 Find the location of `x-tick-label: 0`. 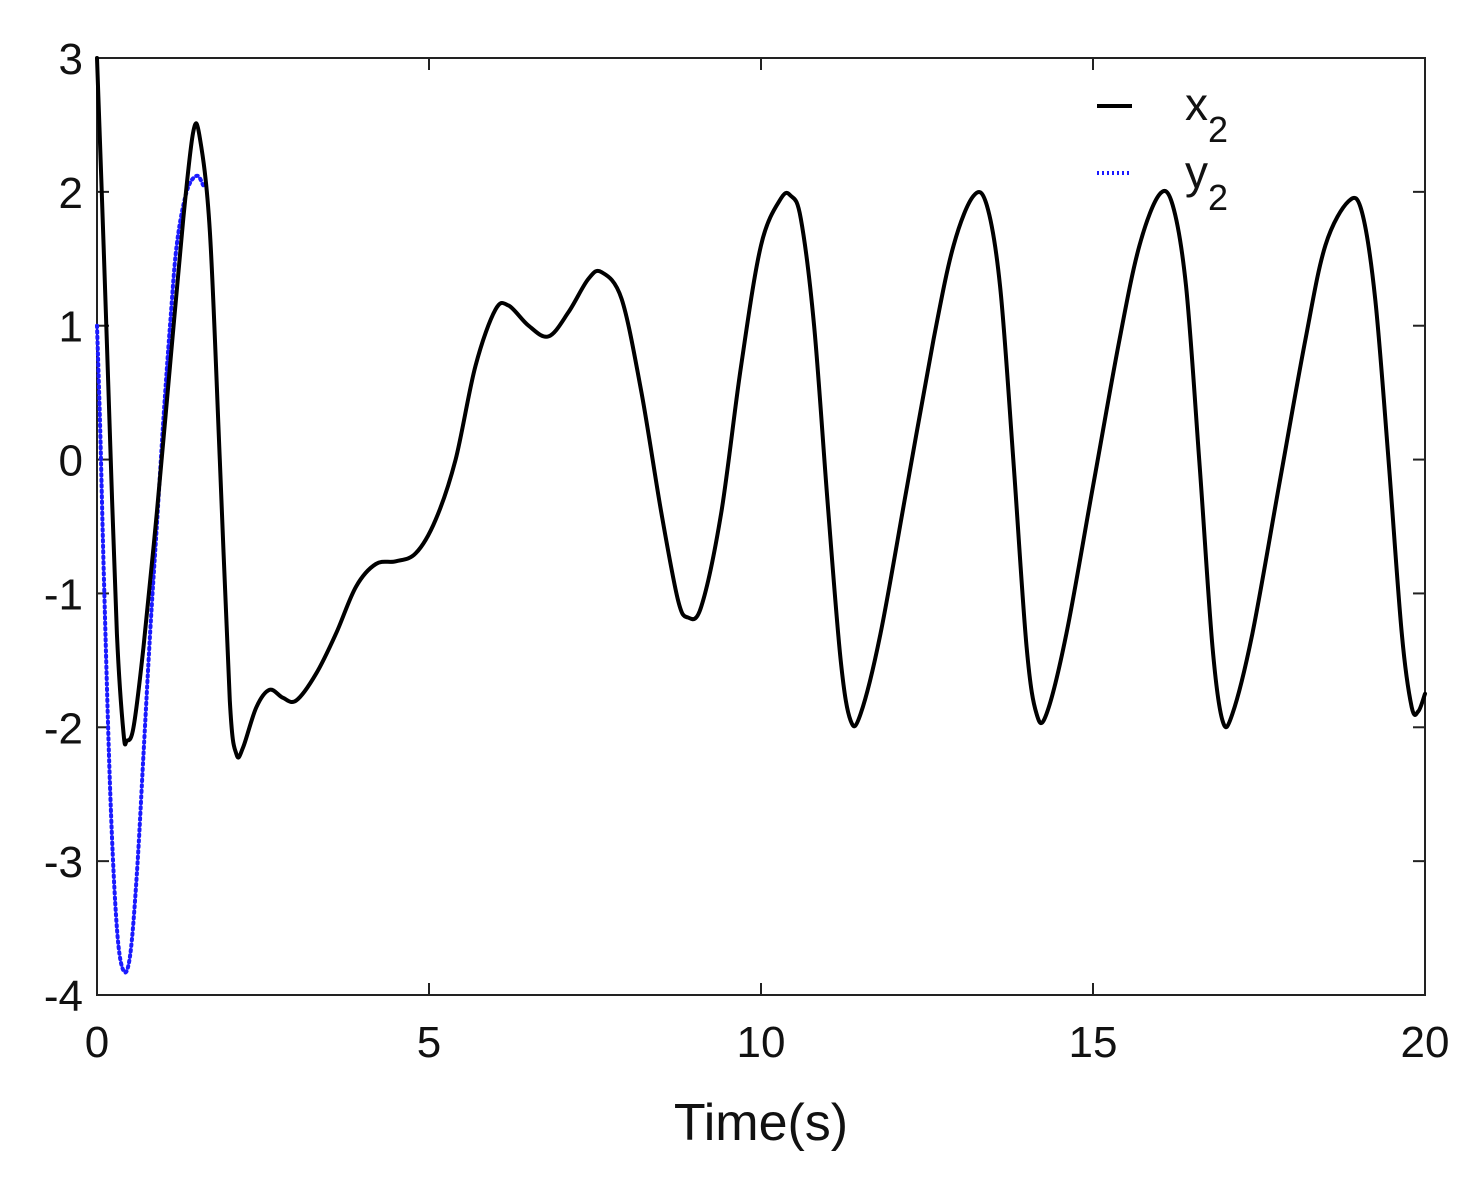

x-tick-label: 0 is located at coordinates (97, 1042).